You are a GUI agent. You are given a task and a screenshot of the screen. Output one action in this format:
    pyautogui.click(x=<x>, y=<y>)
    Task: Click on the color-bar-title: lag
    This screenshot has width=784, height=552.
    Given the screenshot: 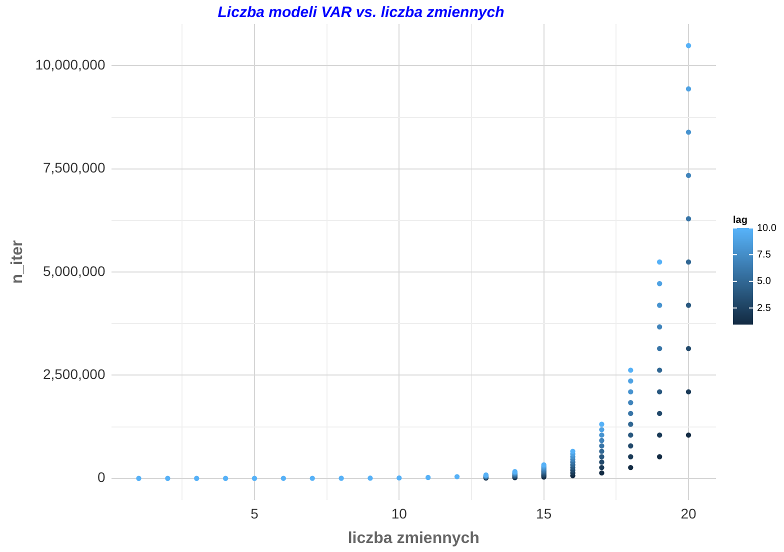 What is the action you would take?
    pyautogui.click(x=740, y=220)
    